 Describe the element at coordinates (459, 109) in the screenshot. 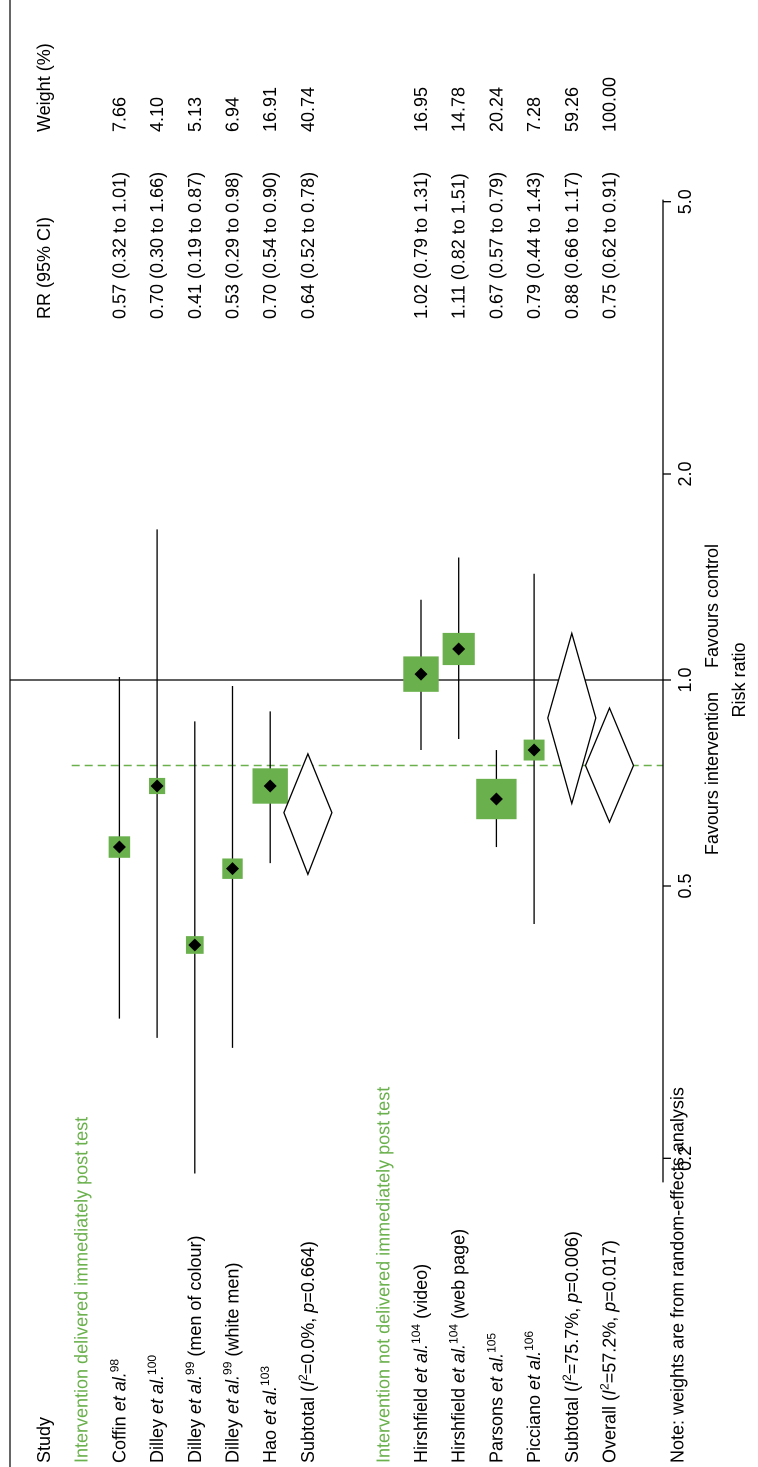

I see `weight-text: 14.78` at that location.